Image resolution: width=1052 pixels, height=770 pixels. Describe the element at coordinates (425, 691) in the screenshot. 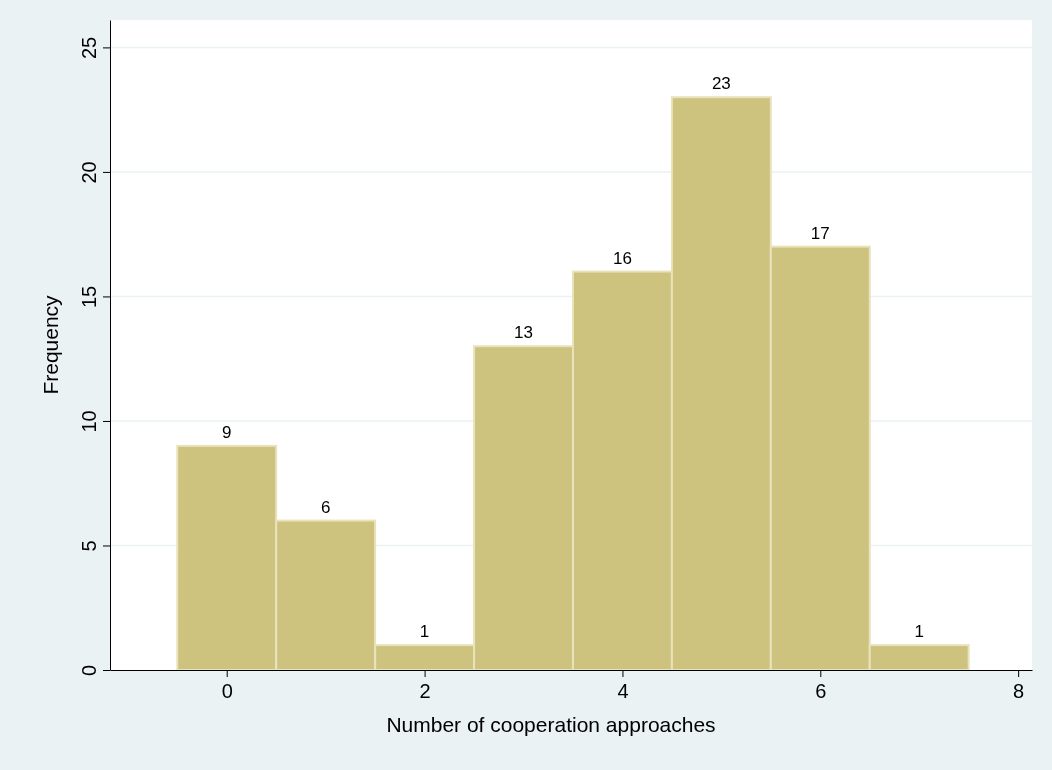

I see `x-tick-label: 2` at that location.